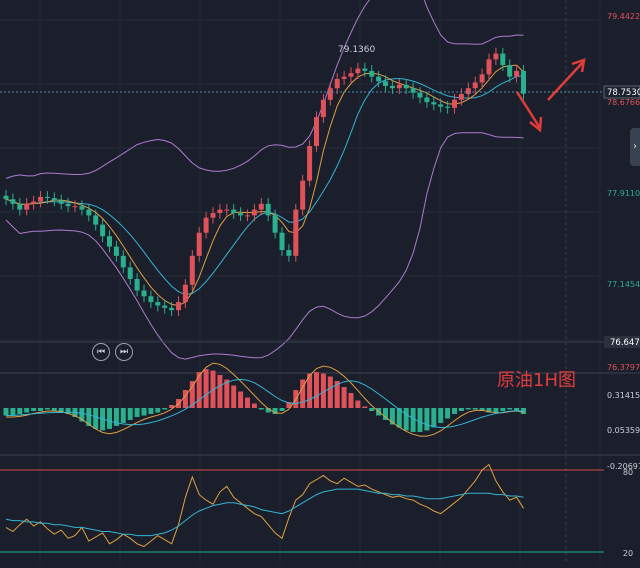 This screenshot has width=640, height=568. Describe the element at coordinates (628, 472) in the screenshot. I see `rsi-tick-label: 80` at that location.